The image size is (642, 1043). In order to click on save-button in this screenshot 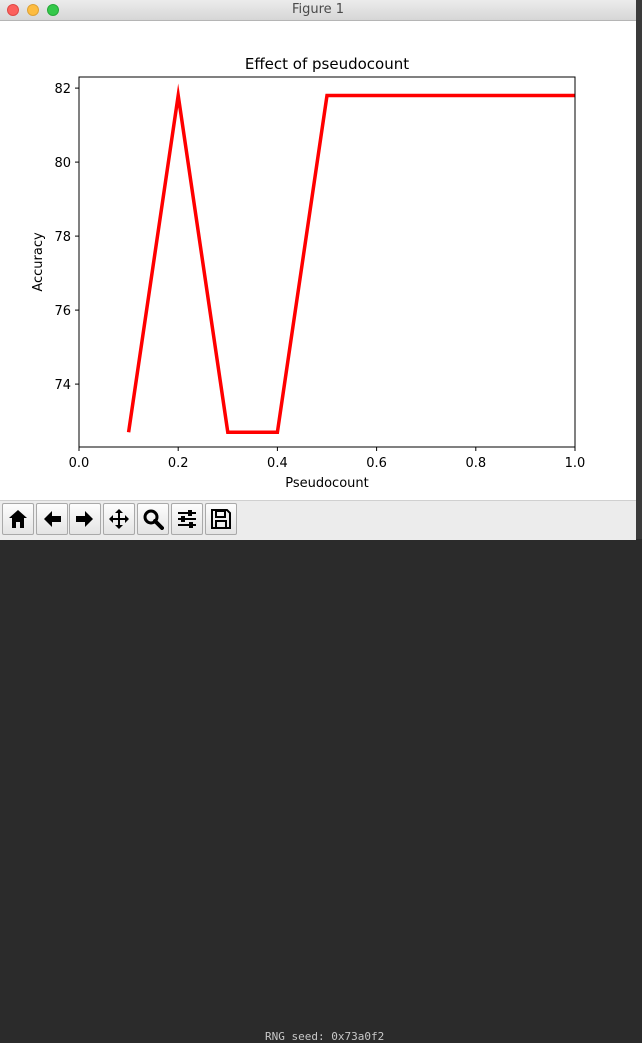, I will do `click(221, 519)`.